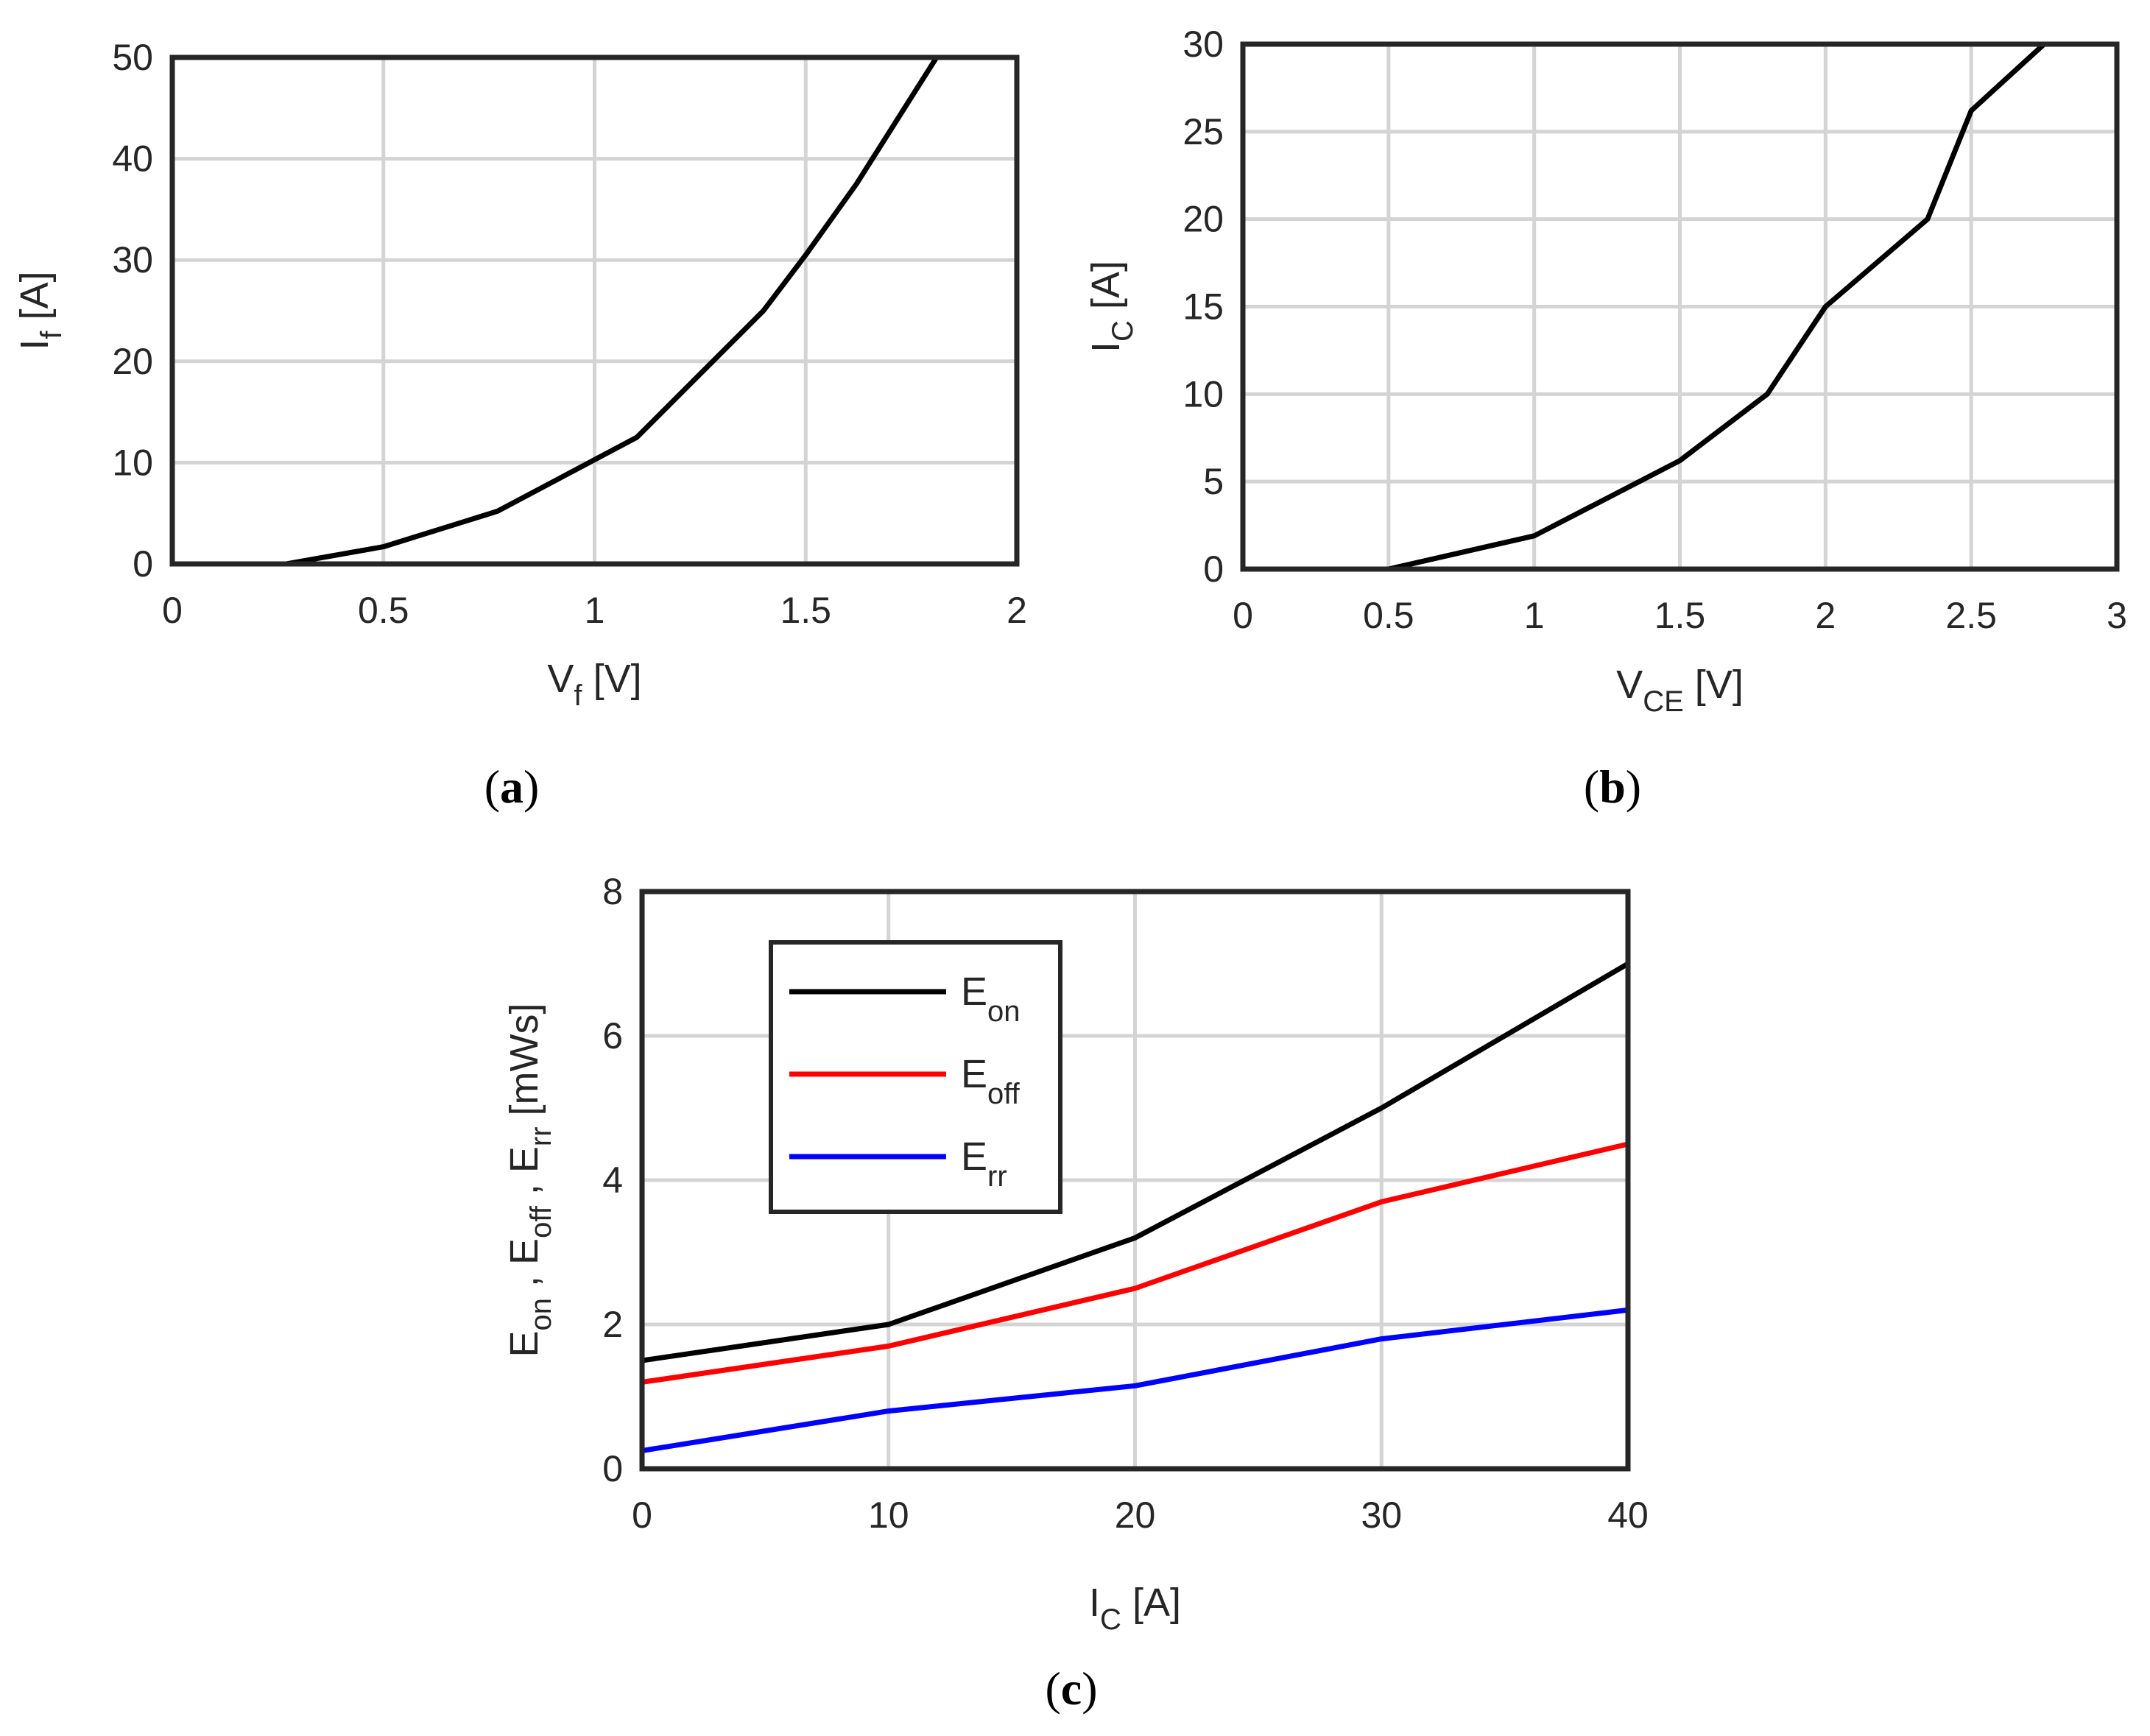  Describe the element at coordinates (642, 1516) in the screenshot. I see `x-tick-label-c: 0` at that location.